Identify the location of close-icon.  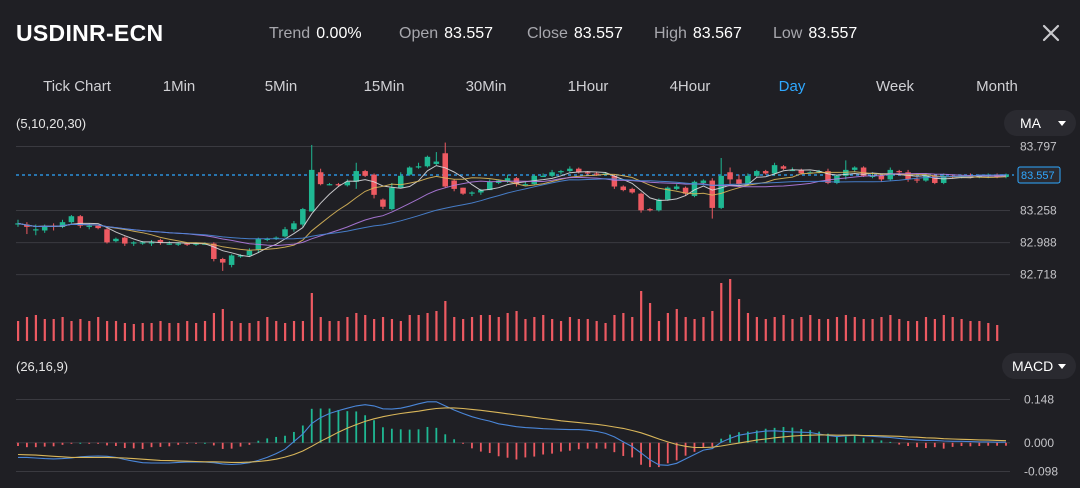
(1051, 33).